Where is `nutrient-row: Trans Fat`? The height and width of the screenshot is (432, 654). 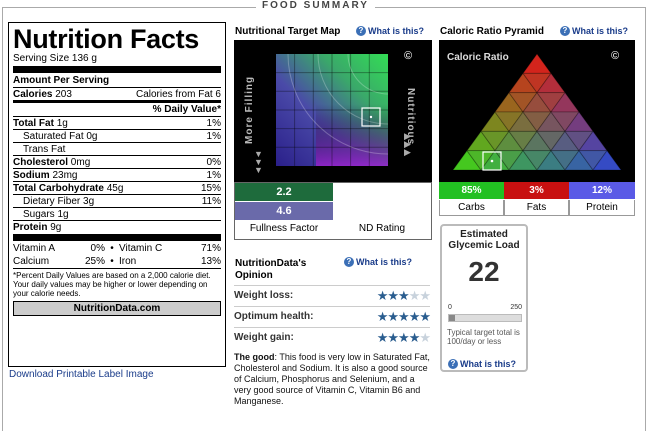 nutrient-row: Trans Fat is located at coordinates (117, 148).